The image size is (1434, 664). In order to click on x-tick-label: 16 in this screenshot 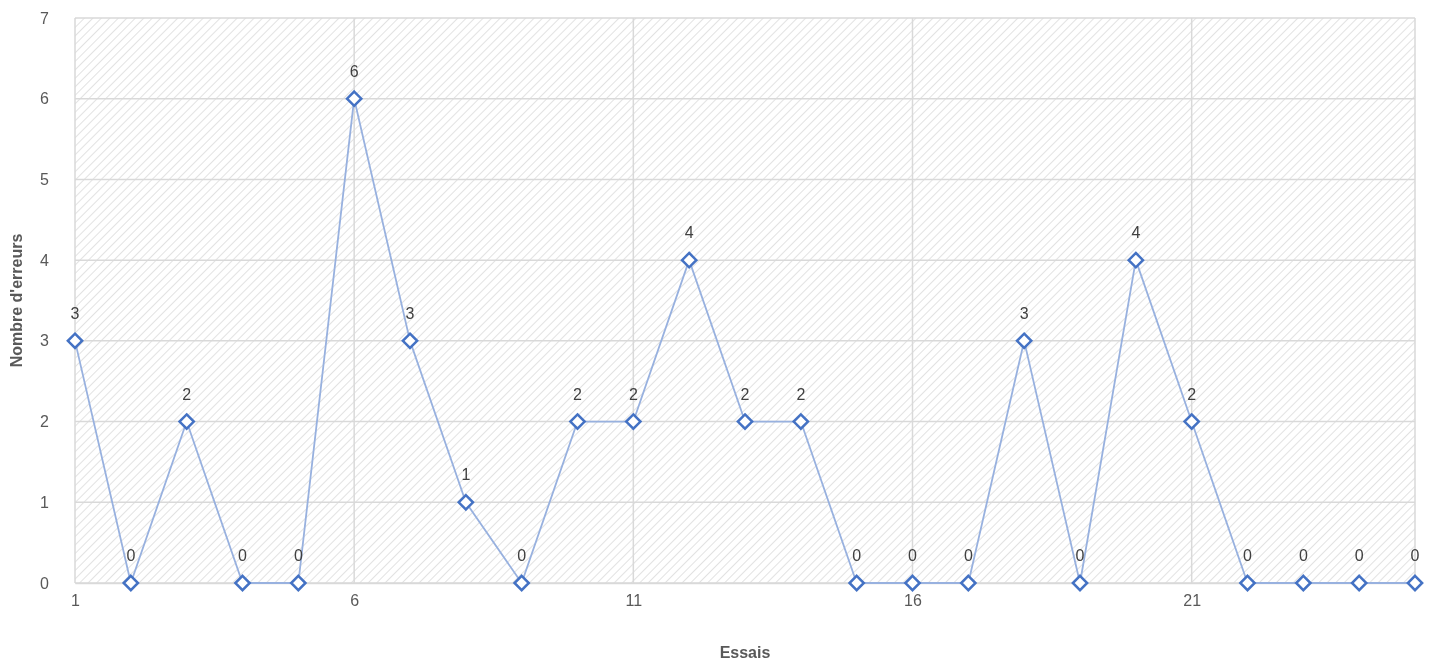, I will do `click(913, 601)`.